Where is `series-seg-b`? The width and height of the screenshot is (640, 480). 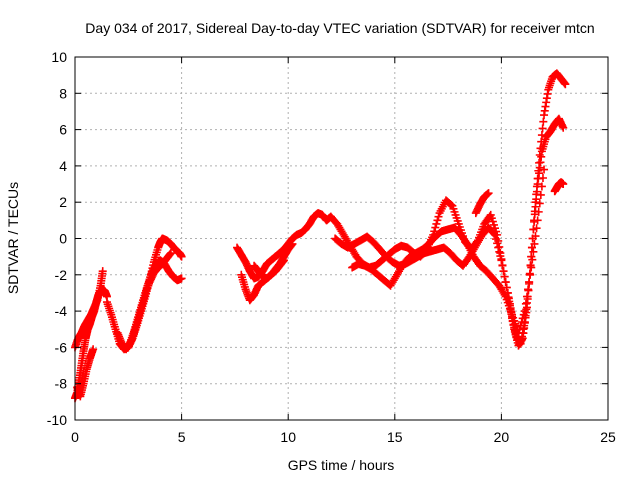
series-seg-b is located at coordinates (89, 309).